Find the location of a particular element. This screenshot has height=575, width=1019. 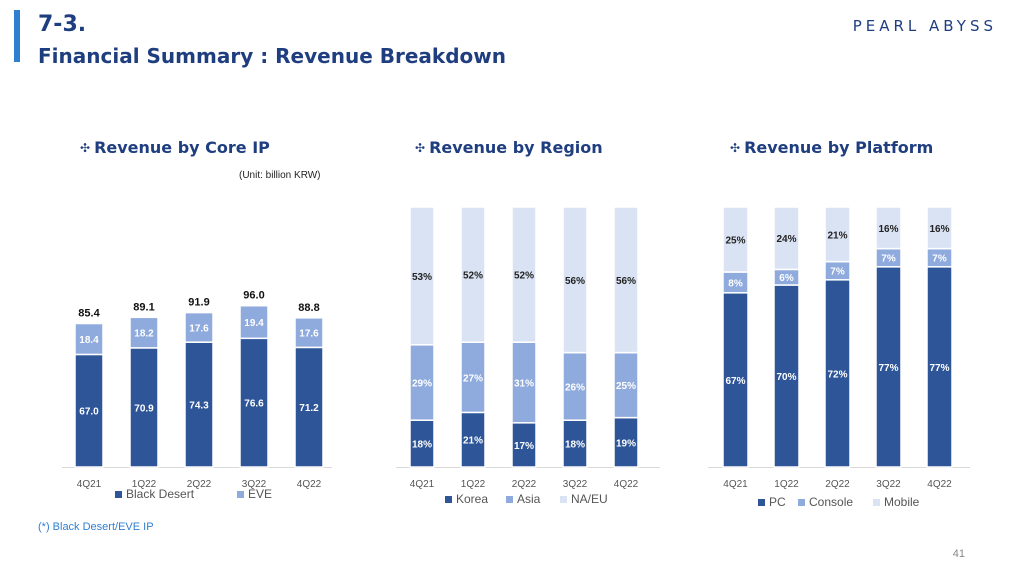

chart0-bar-blackdesert-2Q22 is located at coordinates (199, 404).